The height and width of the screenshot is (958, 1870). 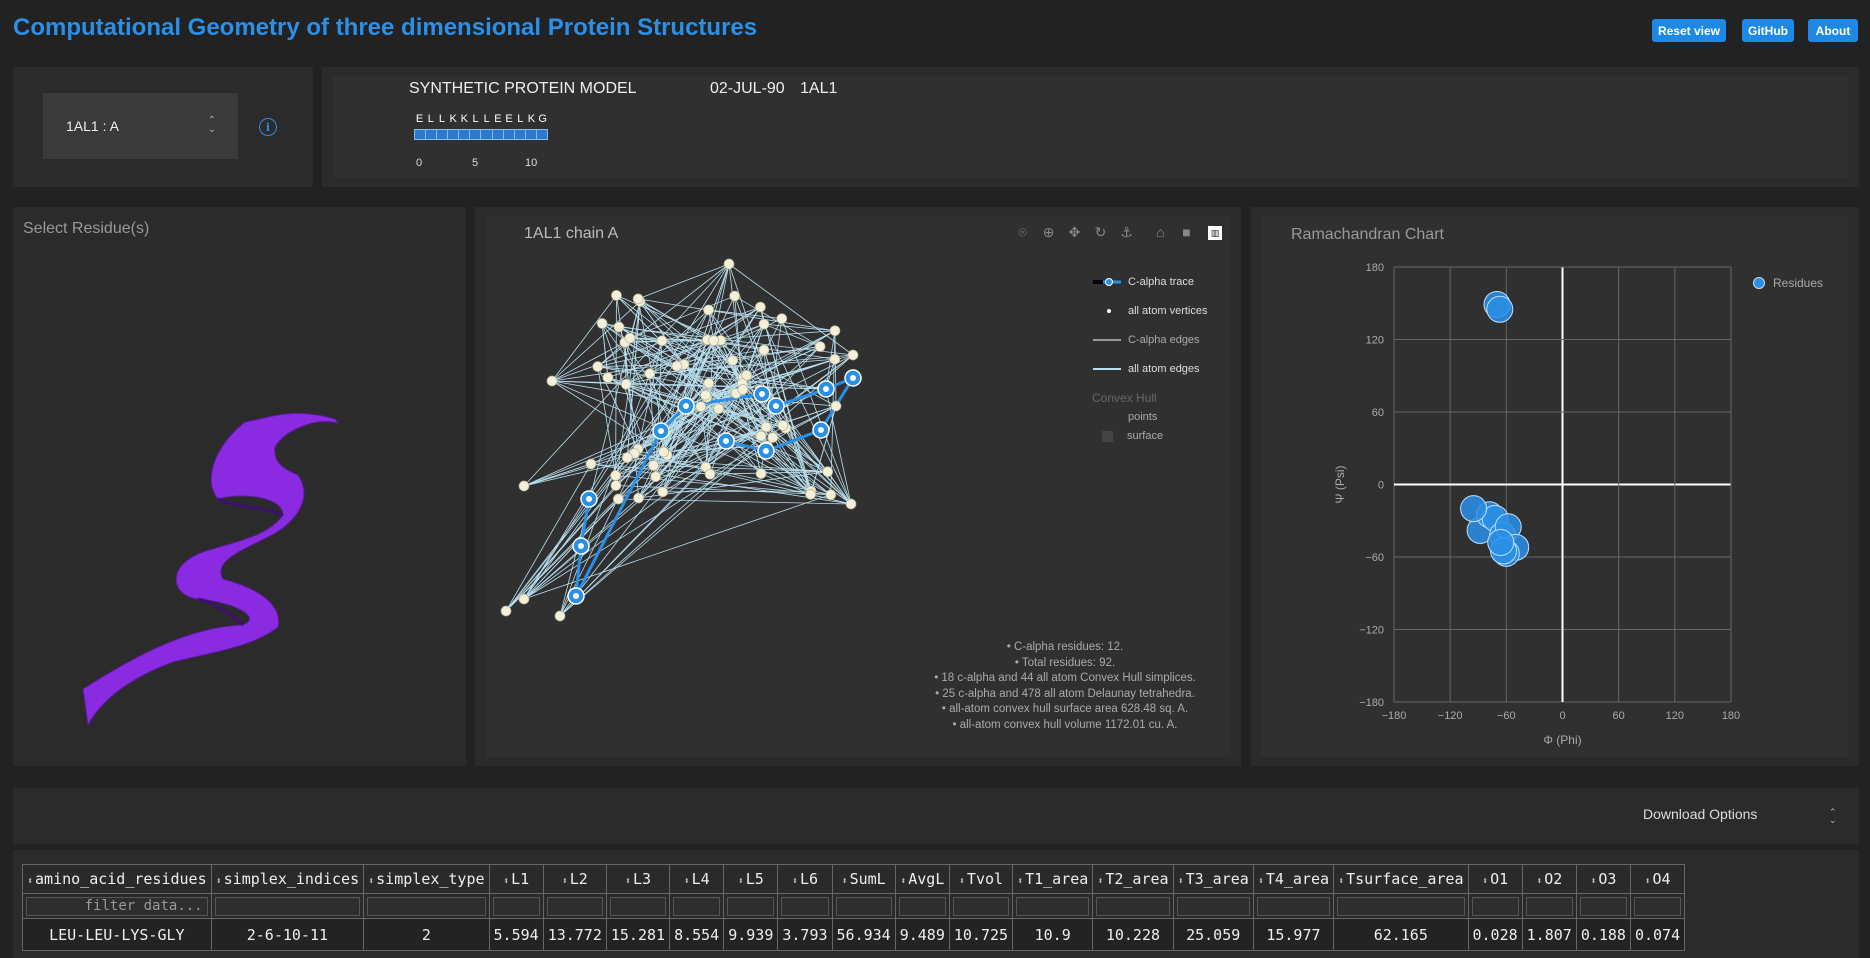 I want to click on zoom-icon: ⊕, so click(x=1048, y=232).